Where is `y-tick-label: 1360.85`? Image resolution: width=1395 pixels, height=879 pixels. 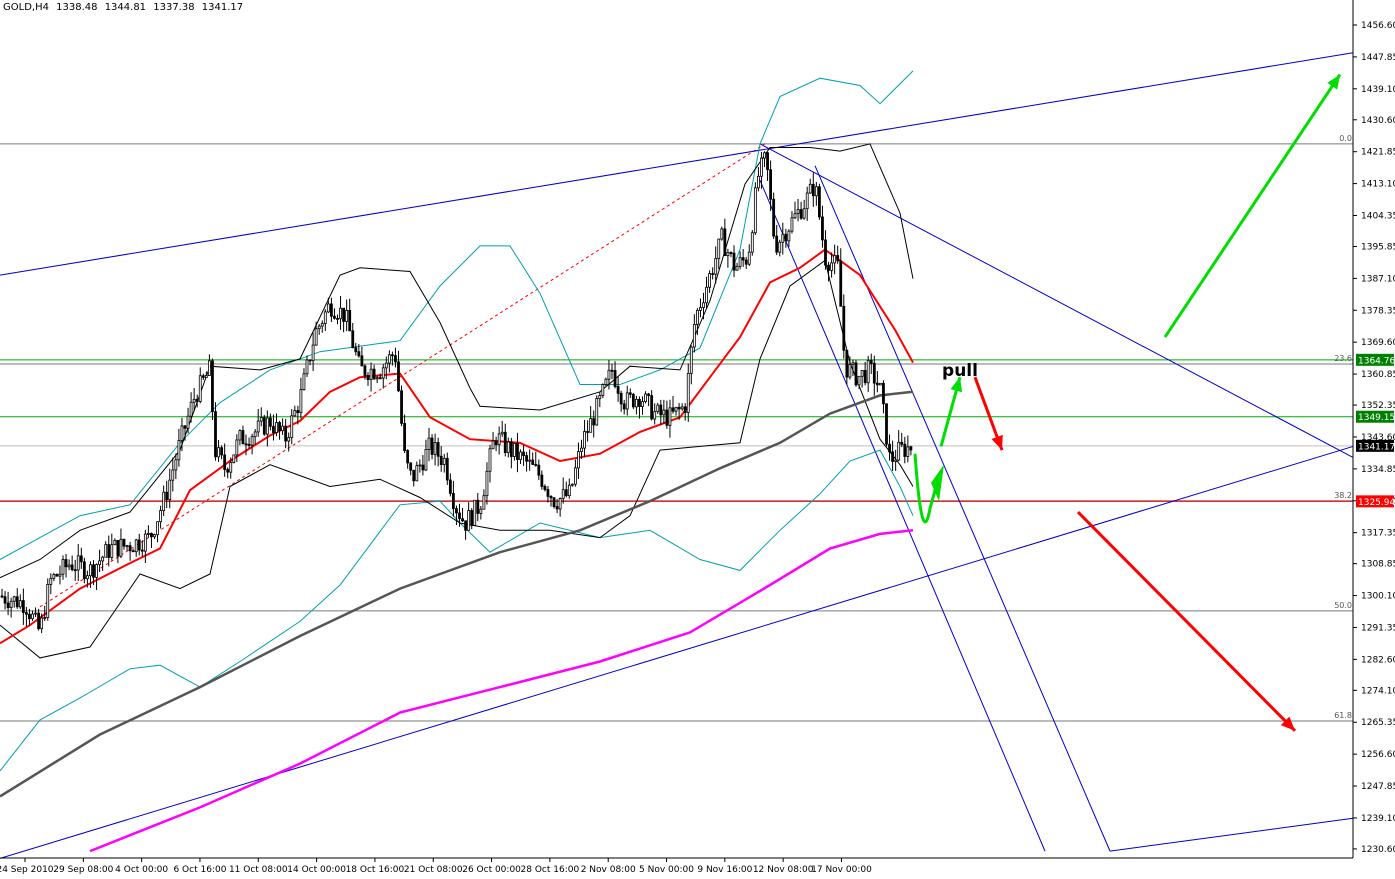
y-tick-label: 1360.85 is located at coordinates (1378, 375).